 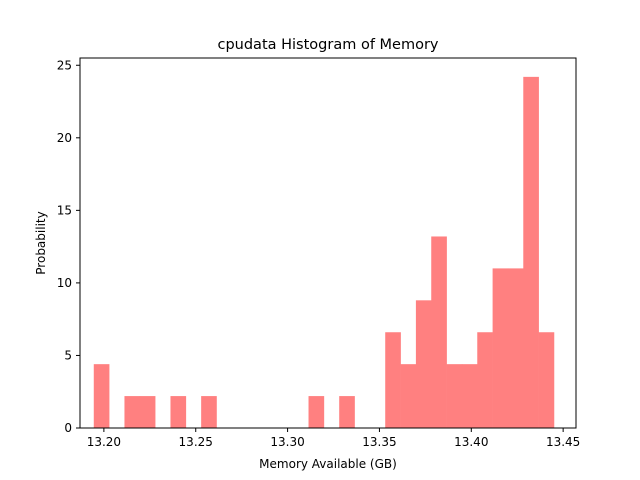 What do you see at coordinates (64, 138) in the screenshot?
I see `y-tick-label: 20` at bounding box center [64, 138].